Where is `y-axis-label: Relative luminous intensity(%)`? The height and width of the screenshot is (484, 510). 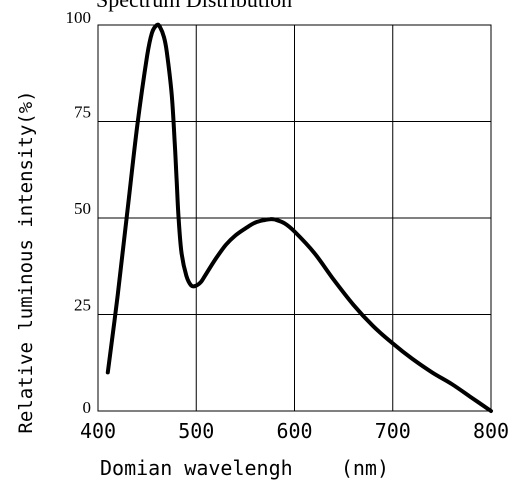 y-axis-label: Relative luminous intensity(%) is located at coordinates (26, 261).